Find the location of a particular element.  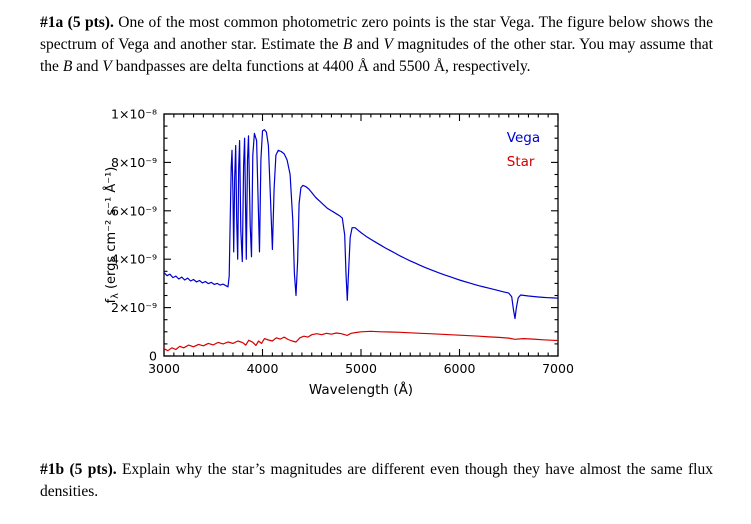

text-segment: #1b (5 pts). is located at coordinates (78, 469).